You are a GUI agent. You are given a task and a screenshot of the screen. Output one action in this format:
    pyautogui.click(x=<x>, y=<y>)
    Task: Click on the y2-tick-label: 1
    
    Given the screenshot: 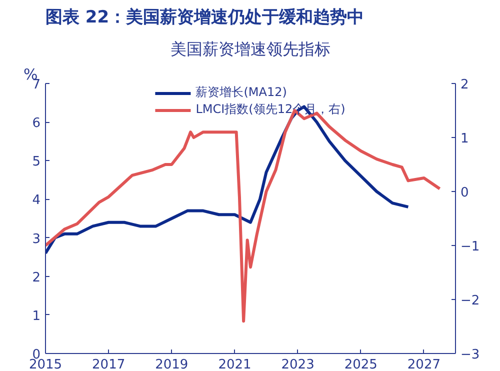 What is the action you would take?
    pyautogui.click(x=464, y=139)
    